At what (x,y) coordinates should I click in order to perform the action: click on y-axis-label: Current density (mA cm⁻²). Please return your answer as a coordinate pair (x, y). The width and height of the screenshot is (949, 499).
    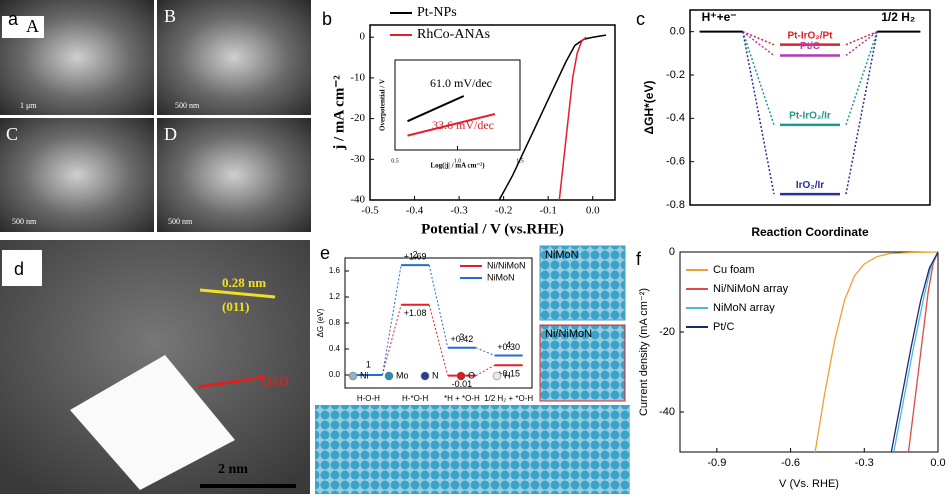
    Looking at the image, I should click on (644, 352).